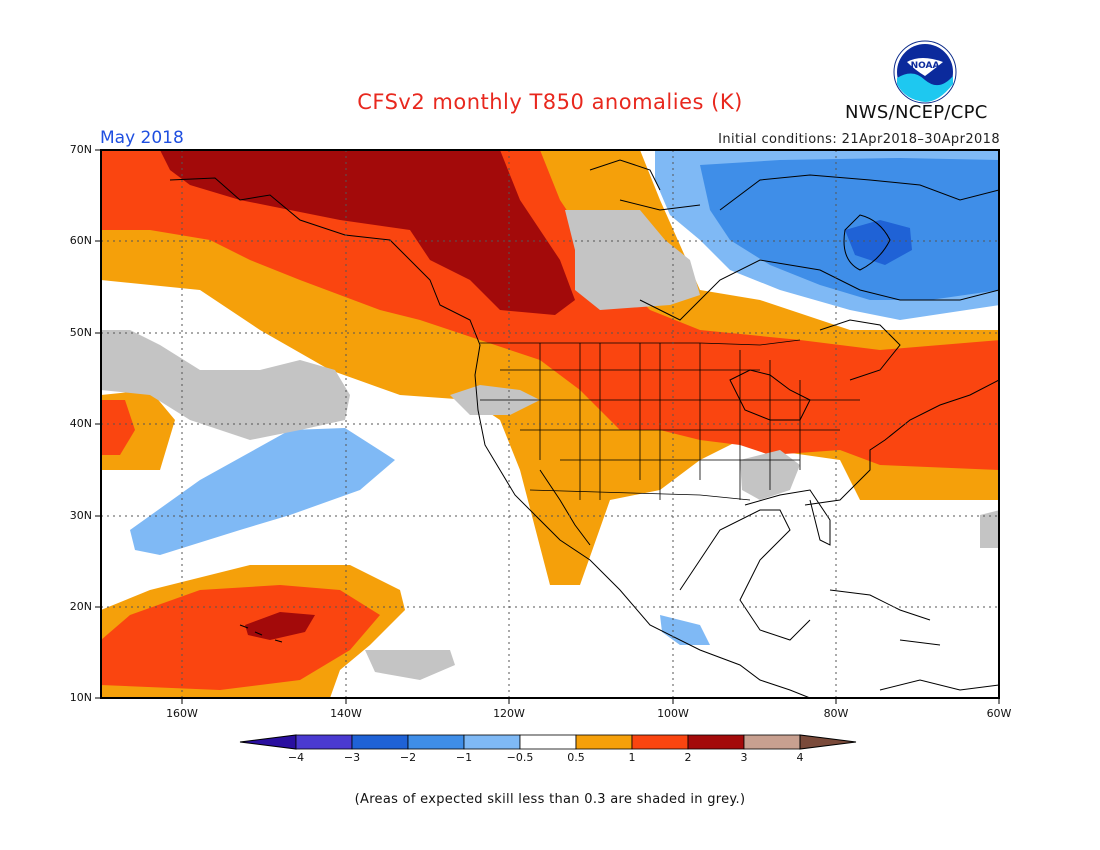  Describe the element at coordinates (80, 423) in the screenshot. I see `lat-label-40n: 40N` at that location.